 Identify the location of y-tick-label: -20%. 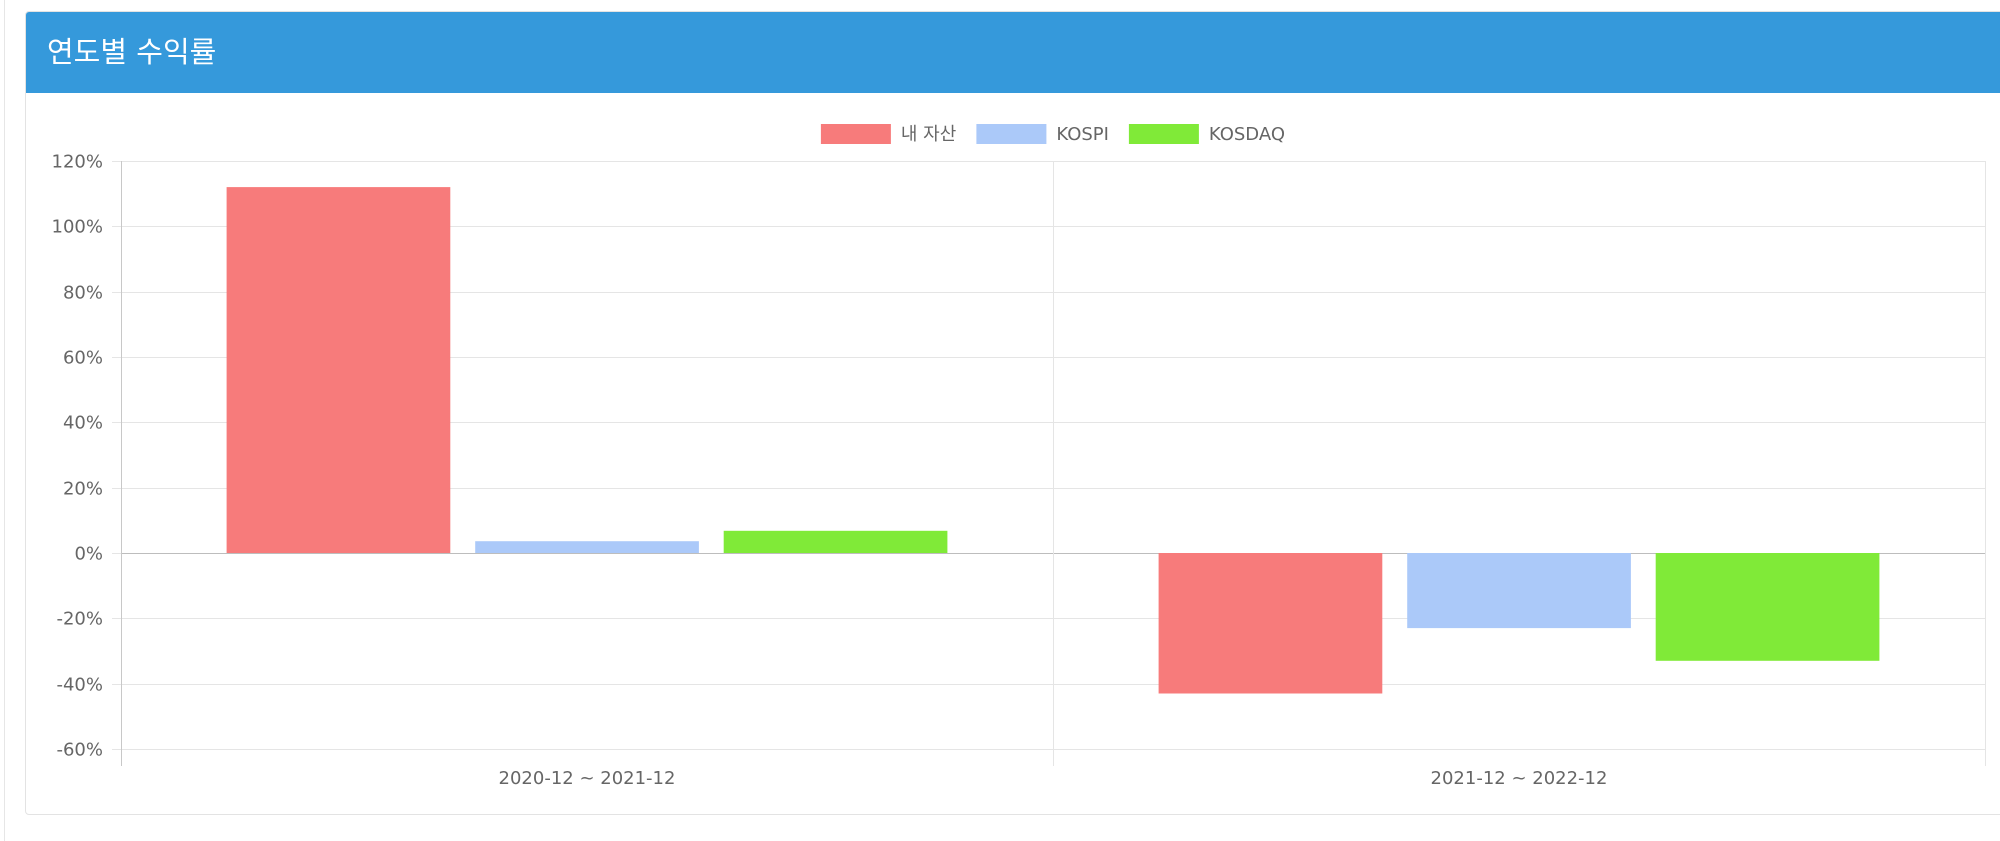
(79, 619).